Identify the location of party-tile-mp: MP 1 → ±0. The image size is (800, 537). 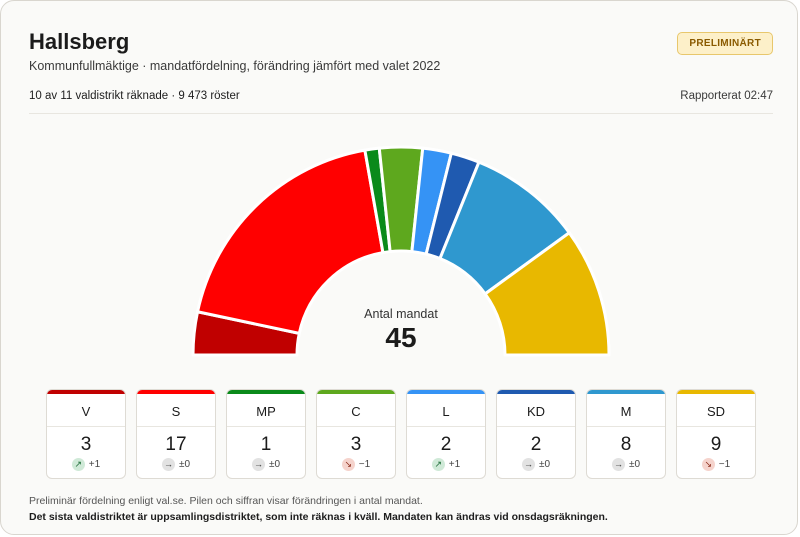
(266, 434).